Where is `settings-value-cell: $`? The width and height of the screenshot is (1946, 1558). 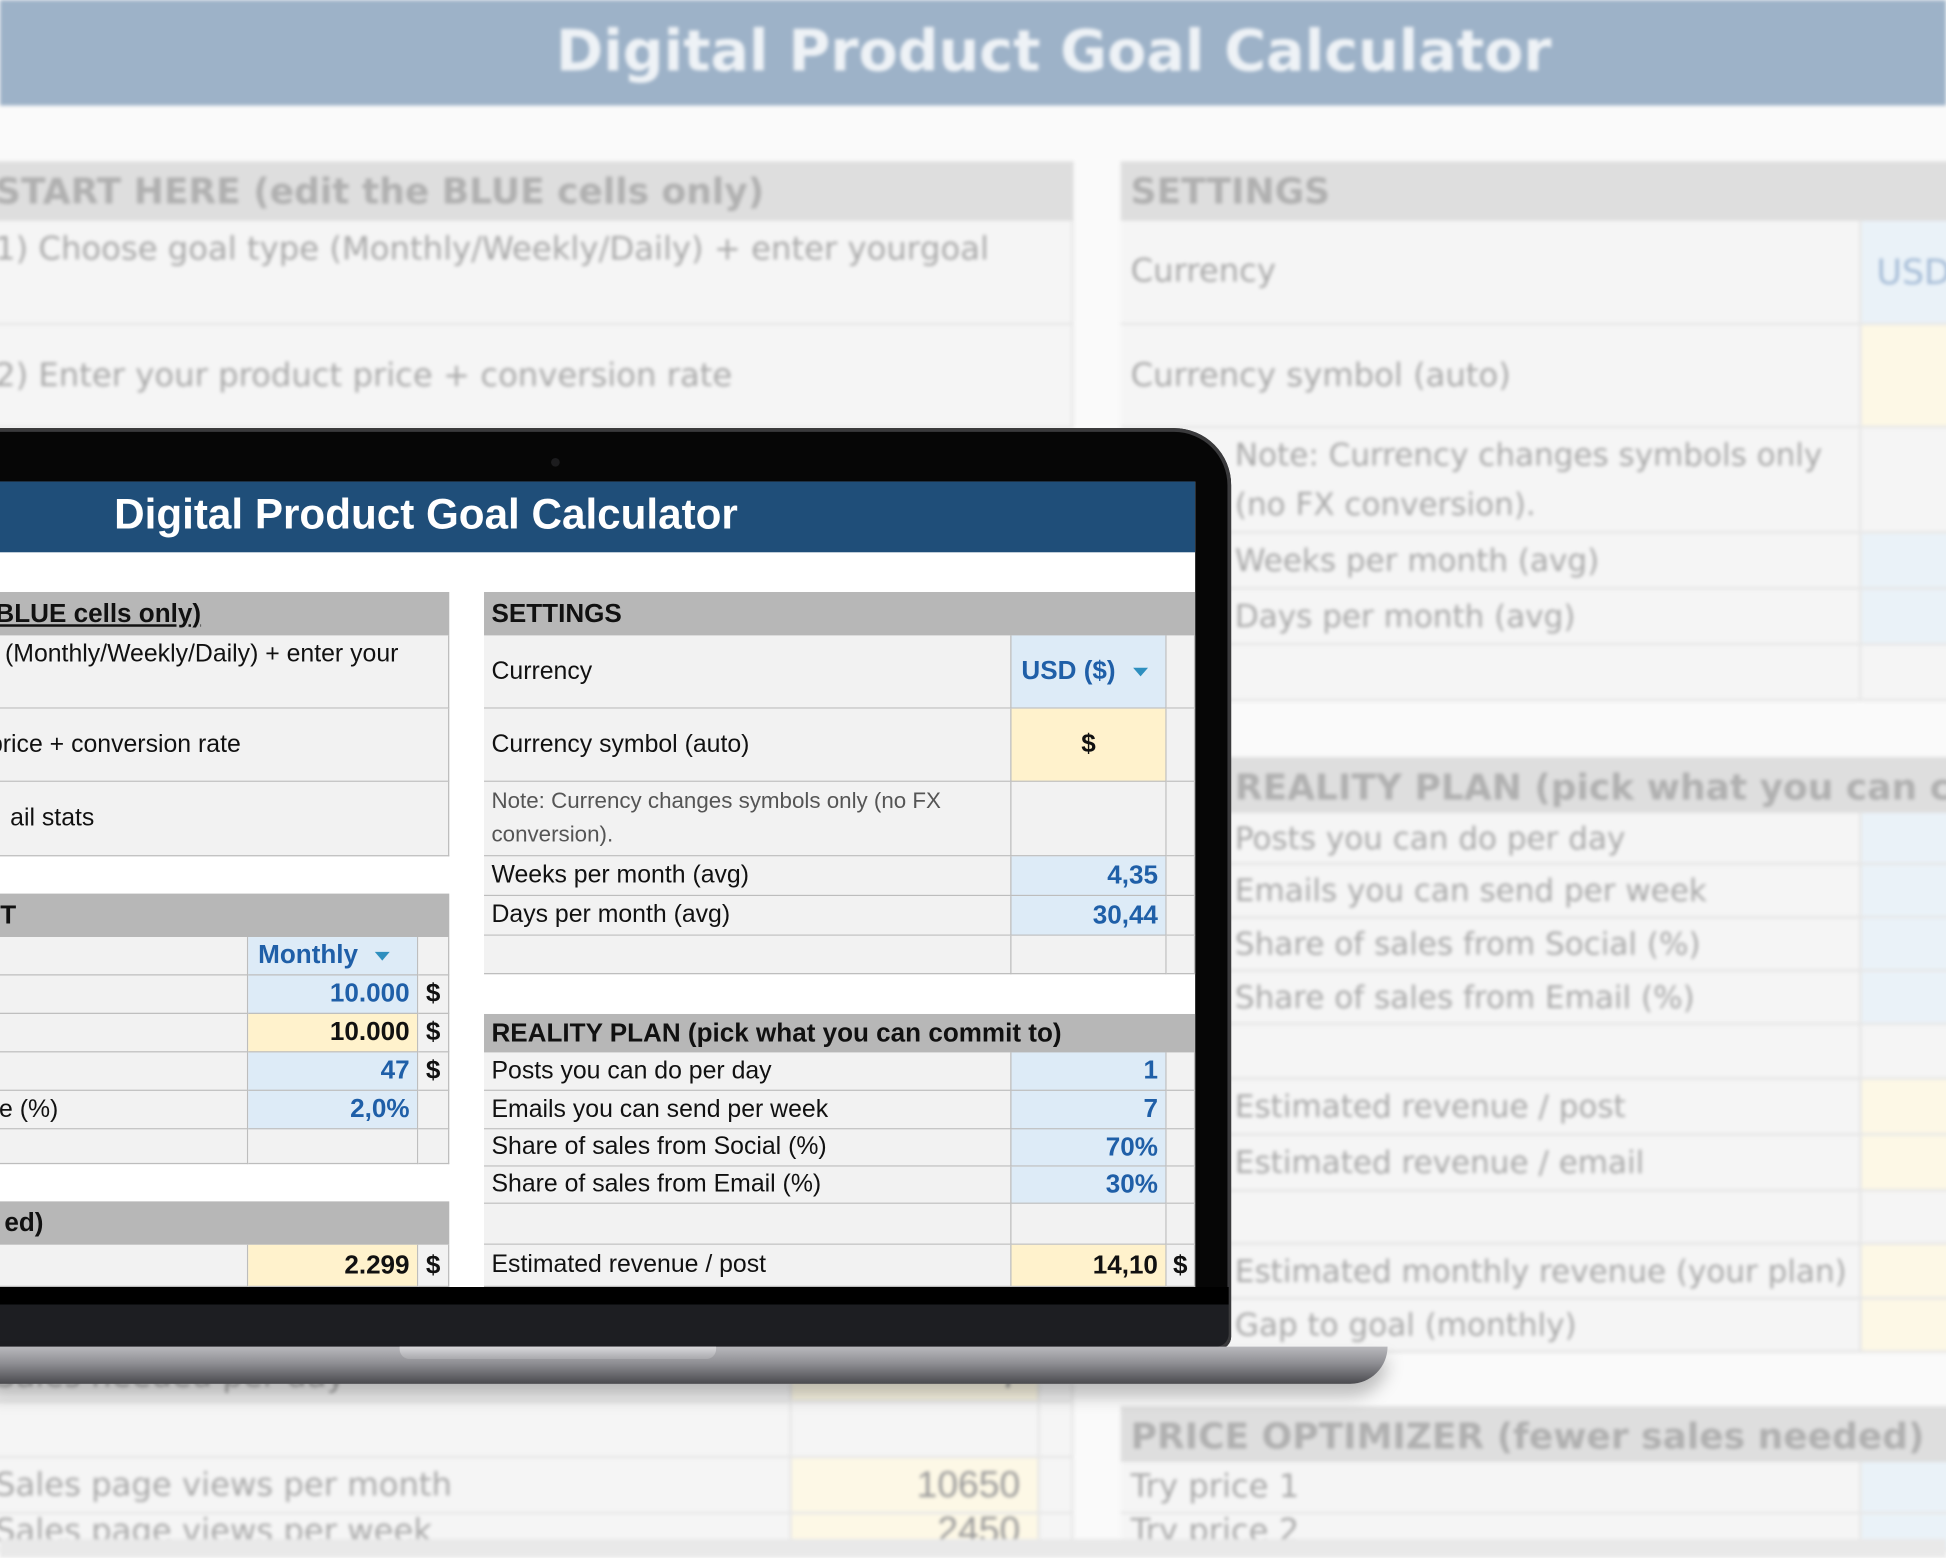 settings-value-cell: $ is located at coordinates (1089, 745).